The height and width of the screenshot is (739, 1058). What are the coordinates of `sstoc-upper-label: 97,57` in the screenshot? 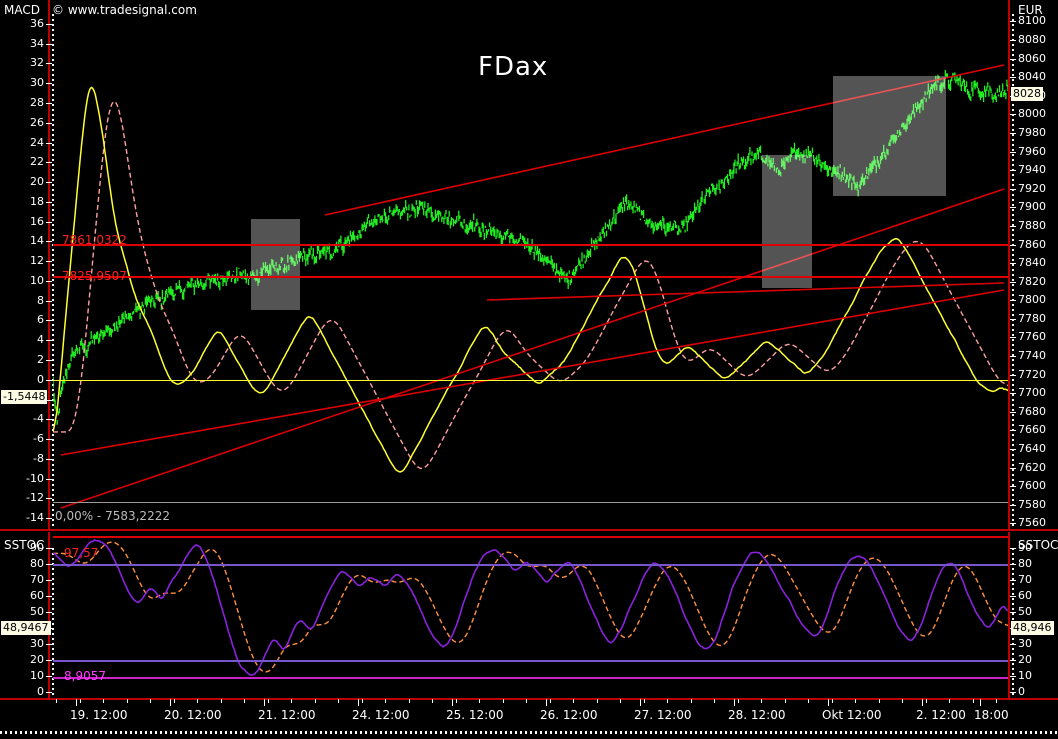 It's located at (81, 553).